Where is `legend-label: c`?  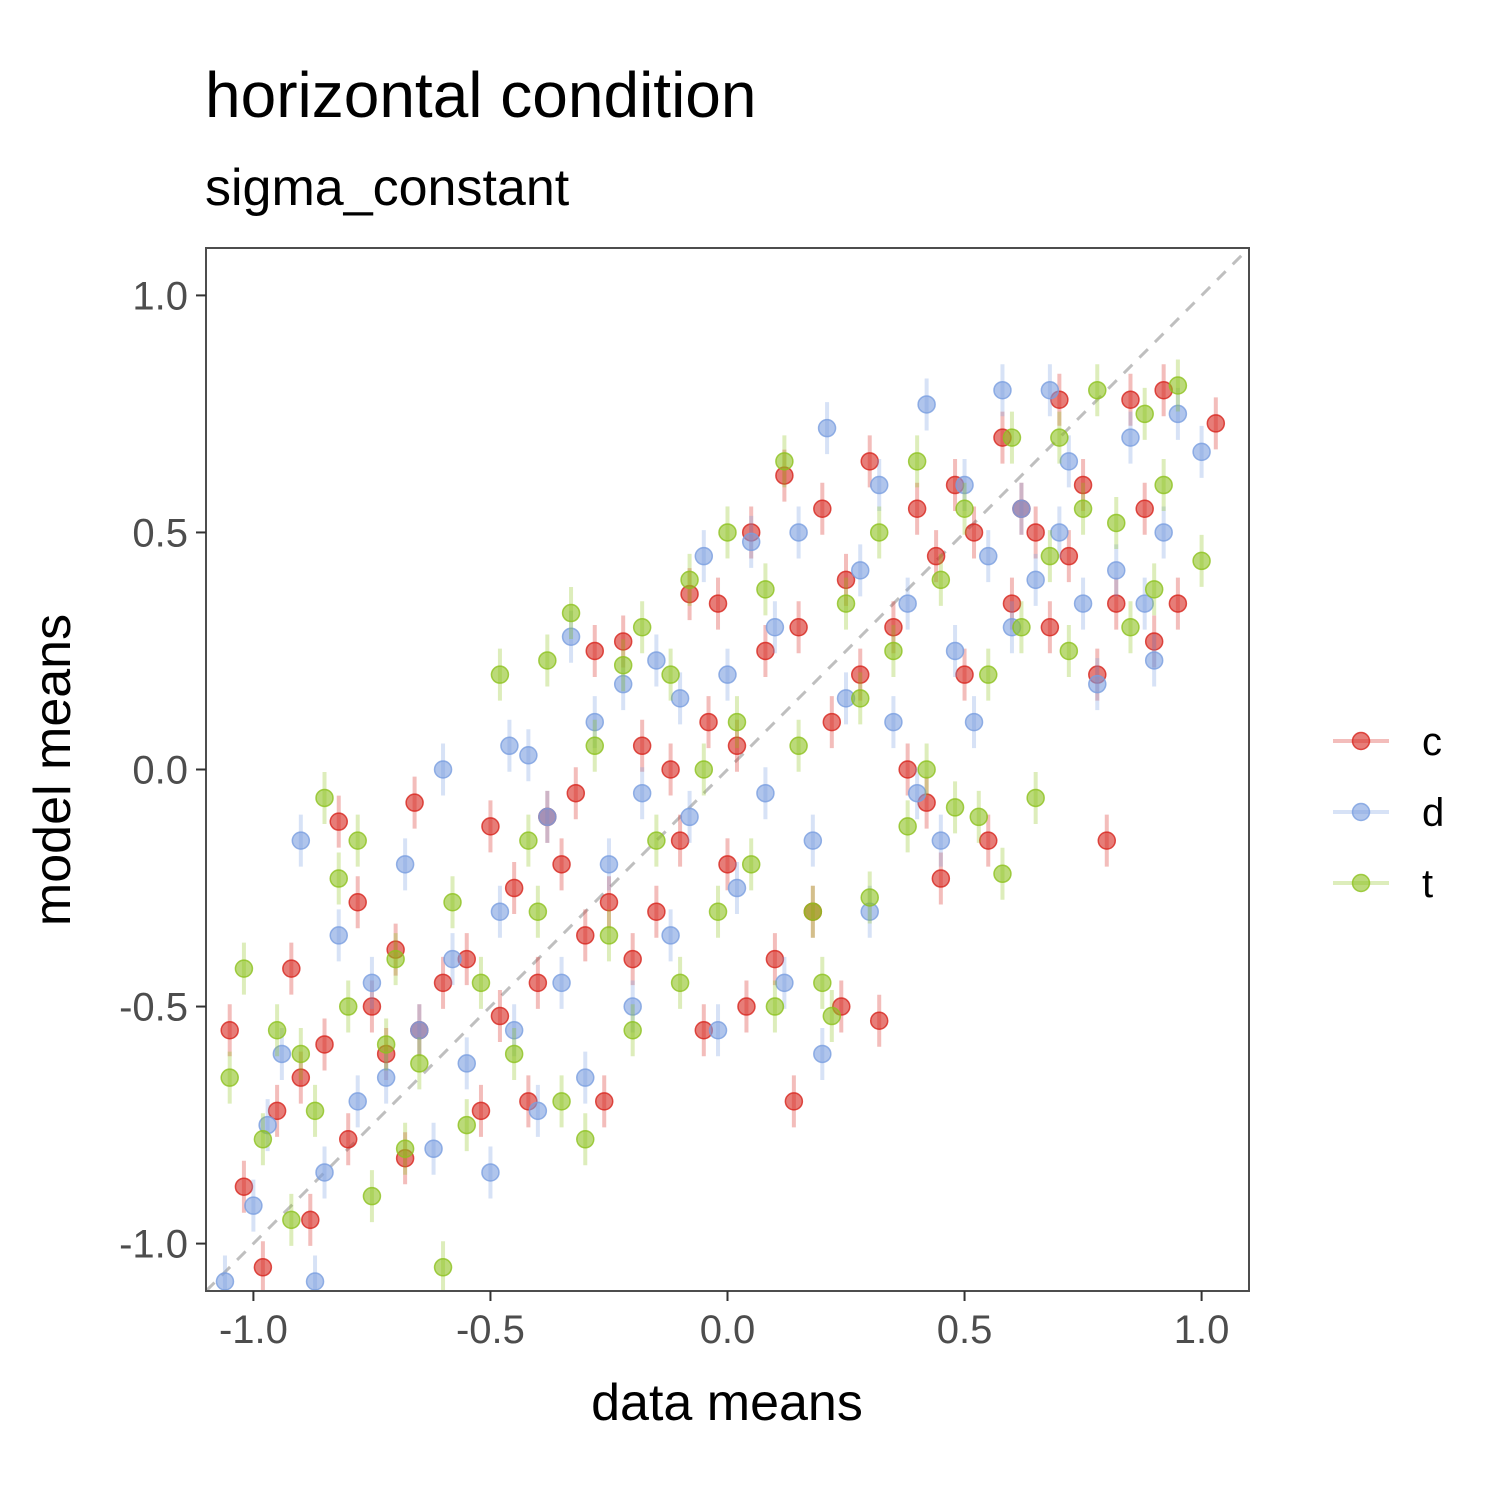 legend-label: c is located at coordinates (1432, 742).